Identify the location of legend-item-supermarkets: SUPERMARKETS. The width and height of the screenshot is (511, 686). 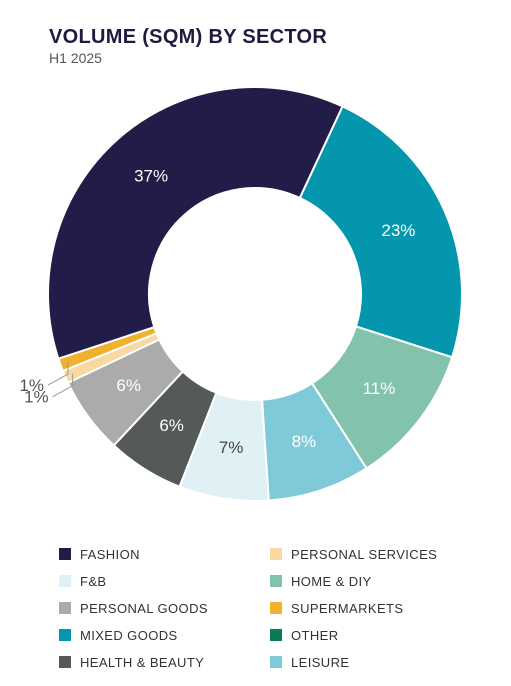
(370, 608).